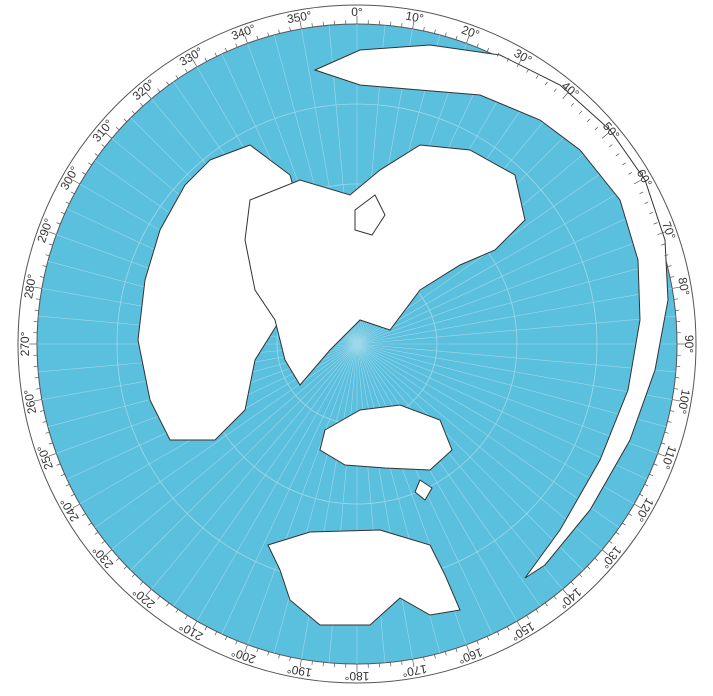 This screenshot has height=696, width=713. I want to click on bearing-label: 280°, so click(30, 286).